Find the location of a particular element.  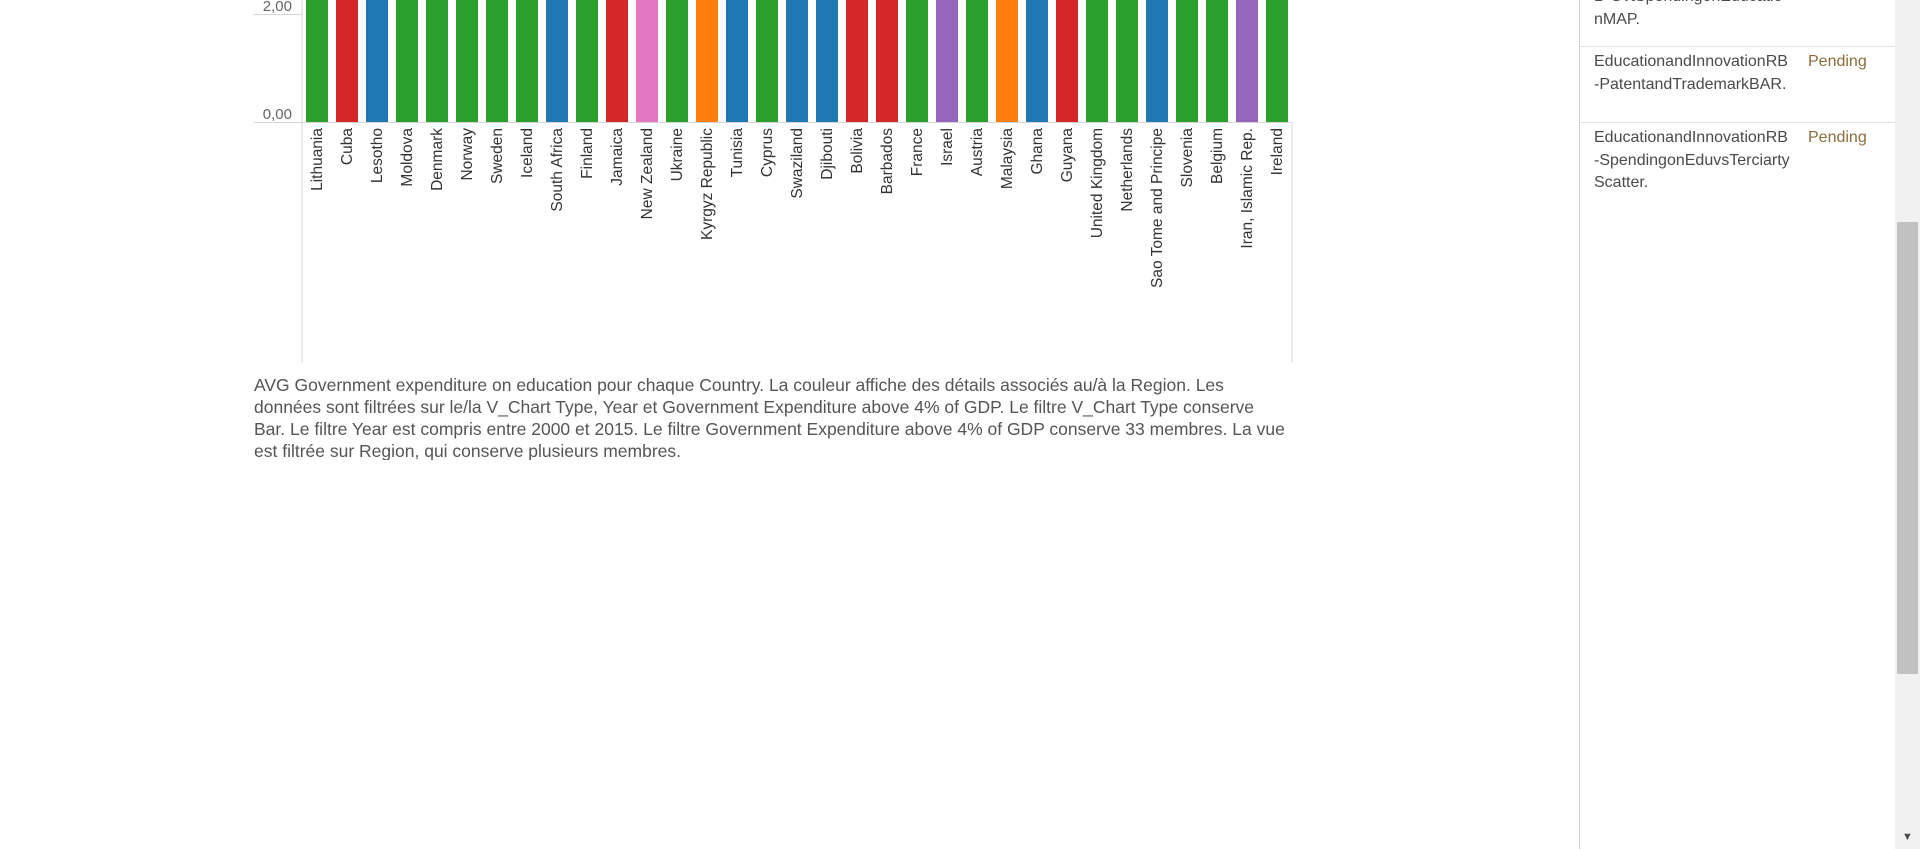

x-tick-label: Norway is located at coordinates (467, 154).